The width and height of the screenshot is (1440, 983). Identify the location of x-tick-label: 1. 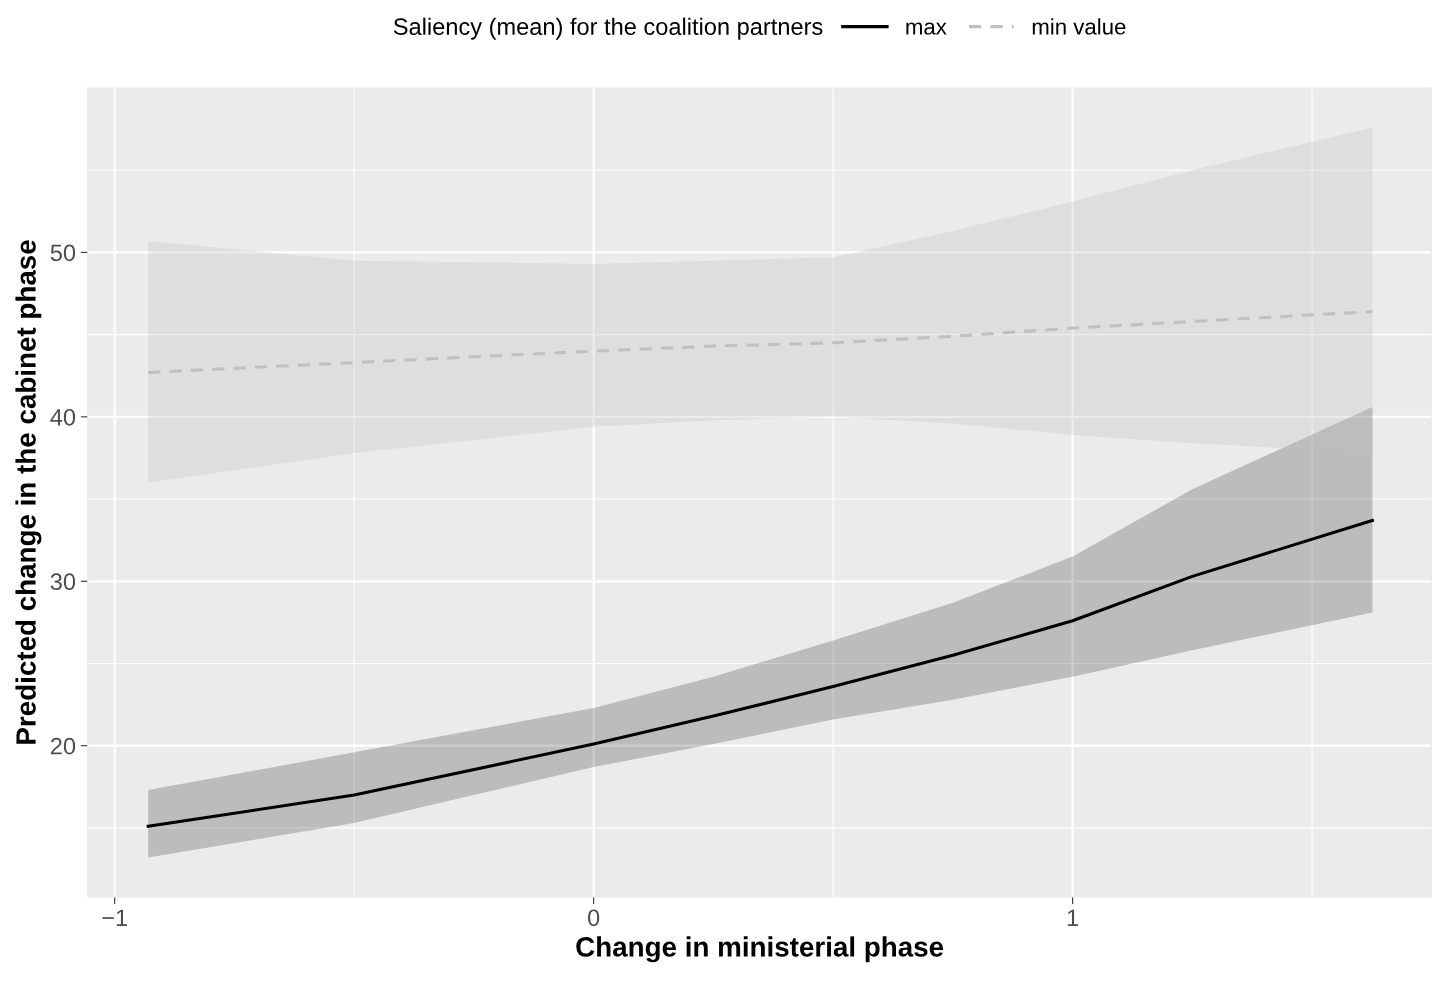
(1073, 917).